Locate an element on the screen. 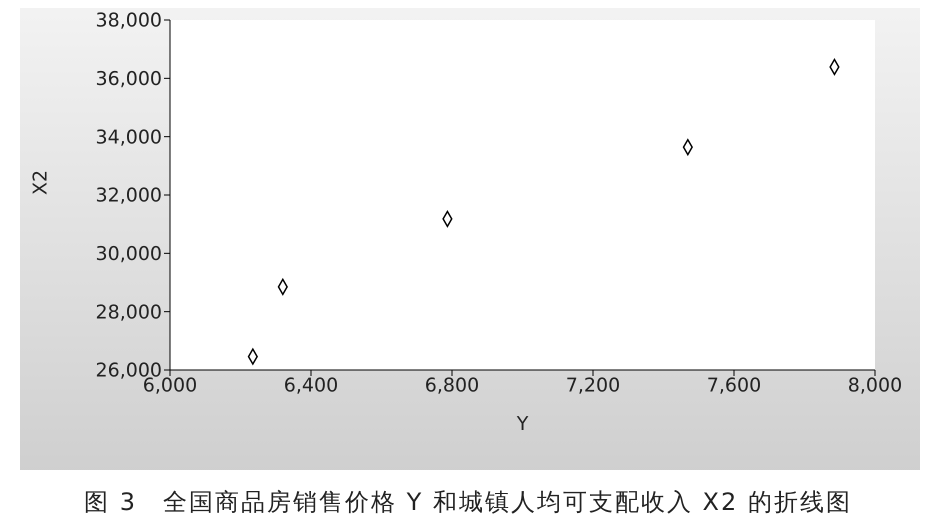  y-tick-label: 28,000 is located at coordinates (129, 312).